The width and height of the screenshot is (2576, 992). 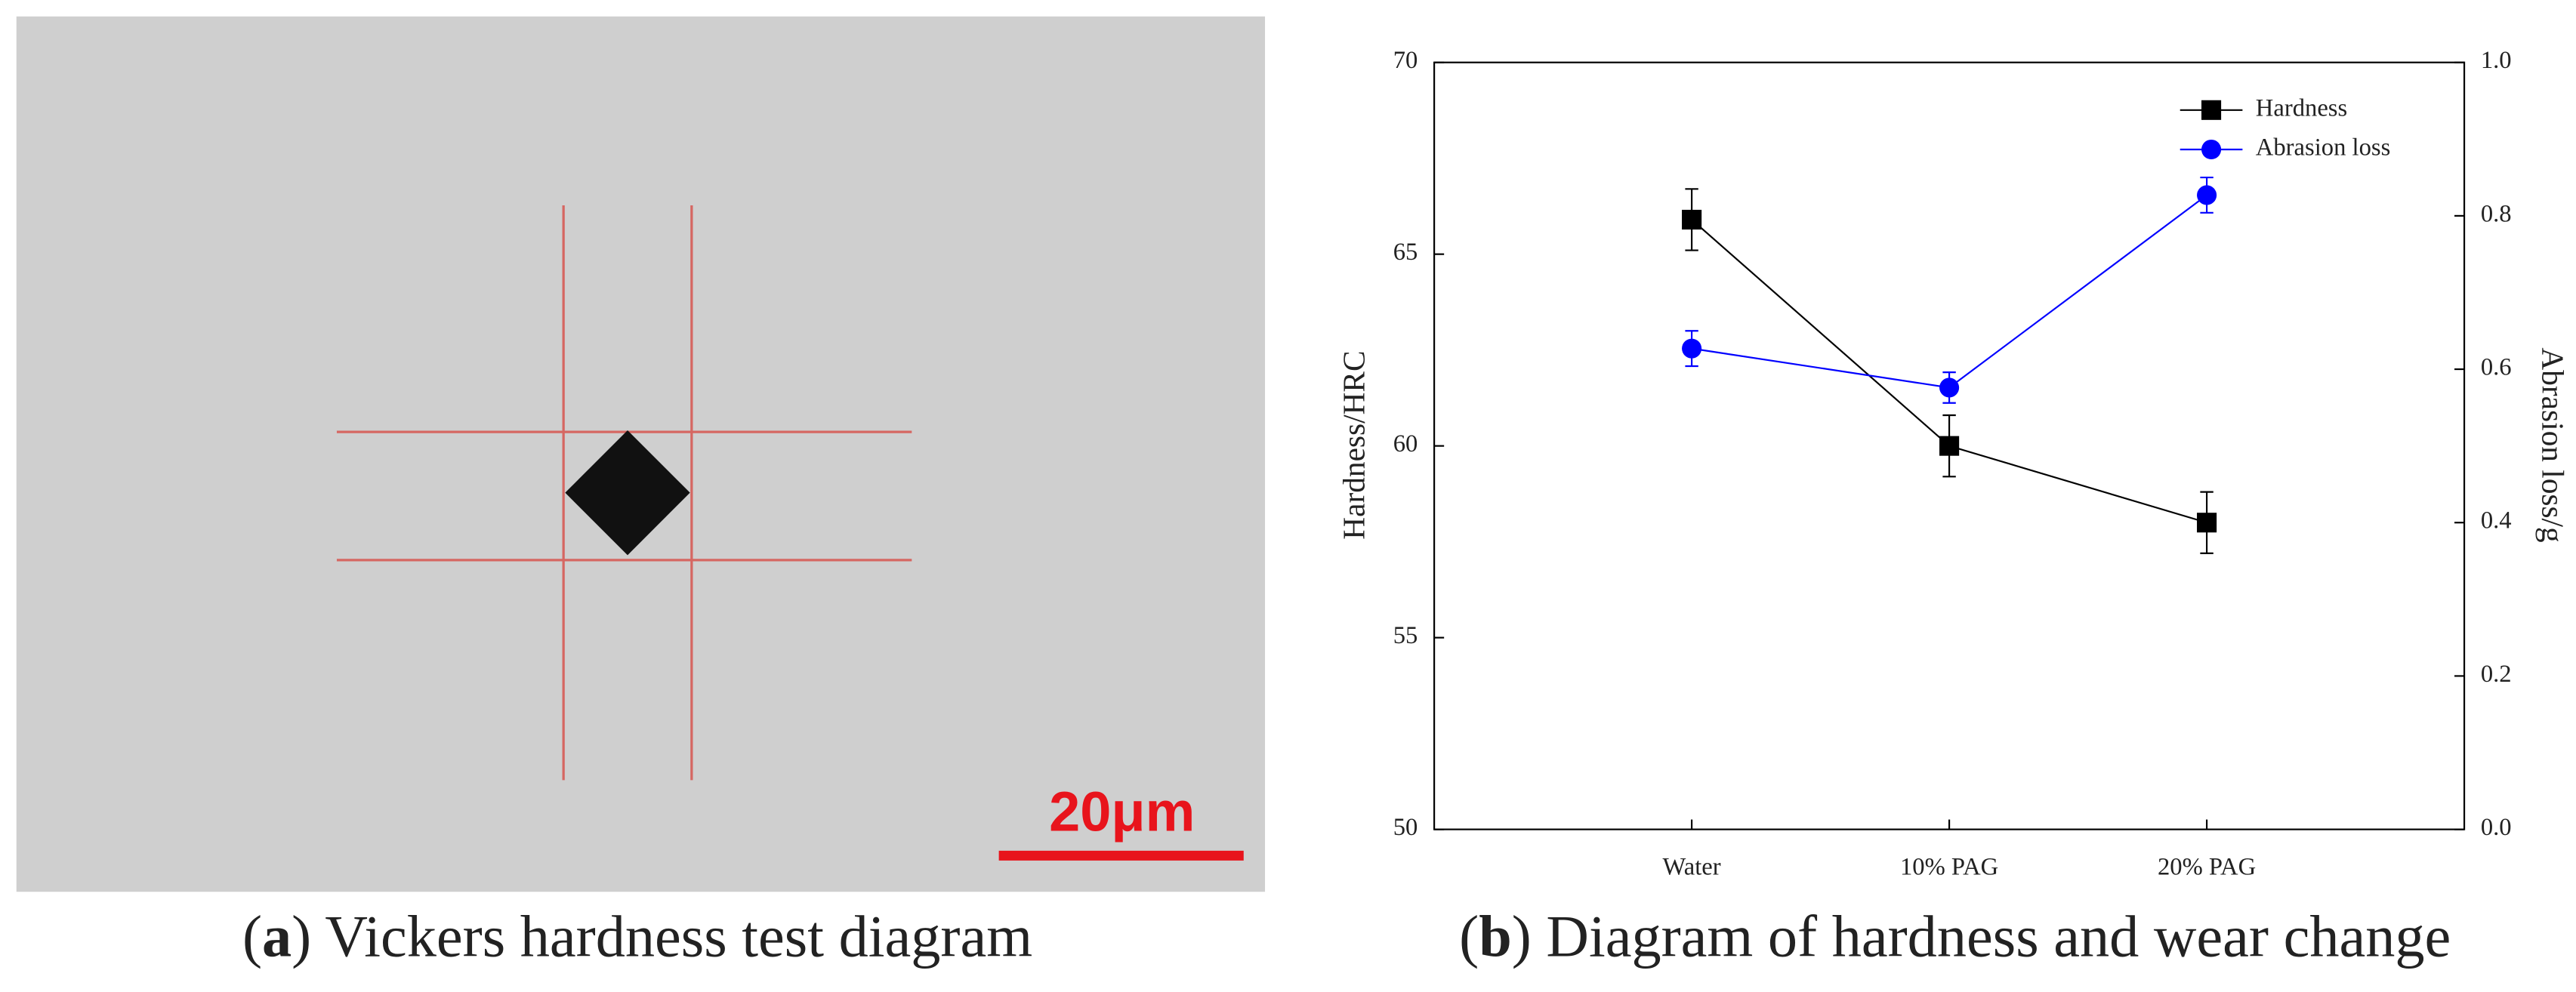 I want to click on y-tick-label: 50, so click(x=1405, y=828).